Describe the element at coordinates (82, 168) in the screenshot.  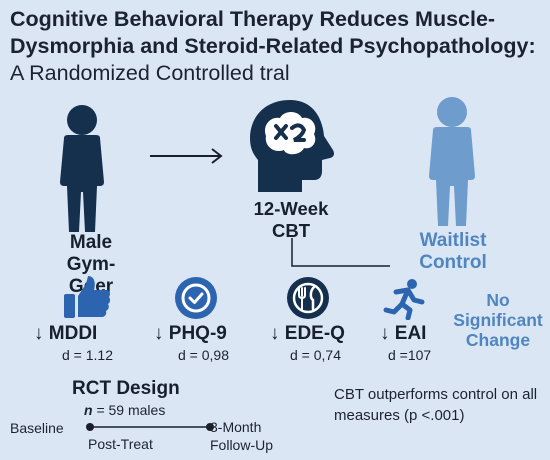
I see `male-person-icon` at that location.